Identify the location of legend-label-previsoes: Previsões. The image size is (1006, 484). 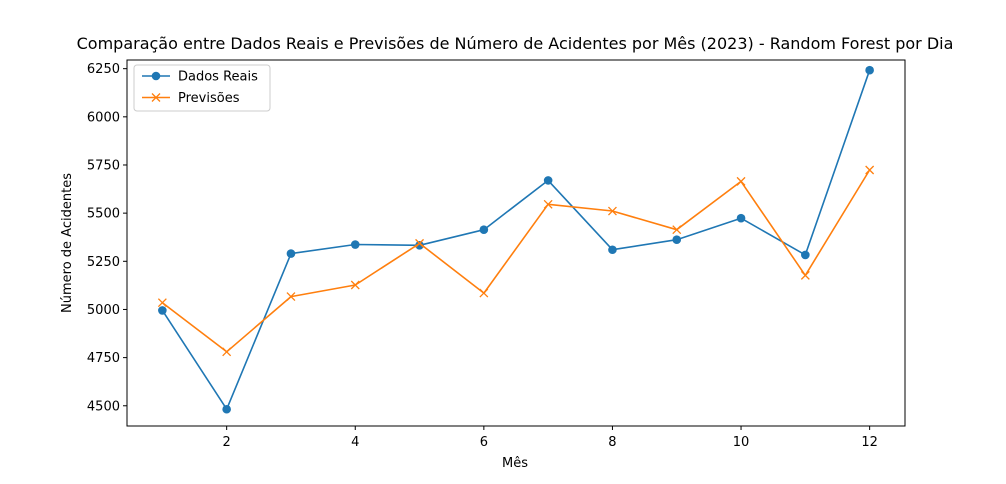
(209, 98).